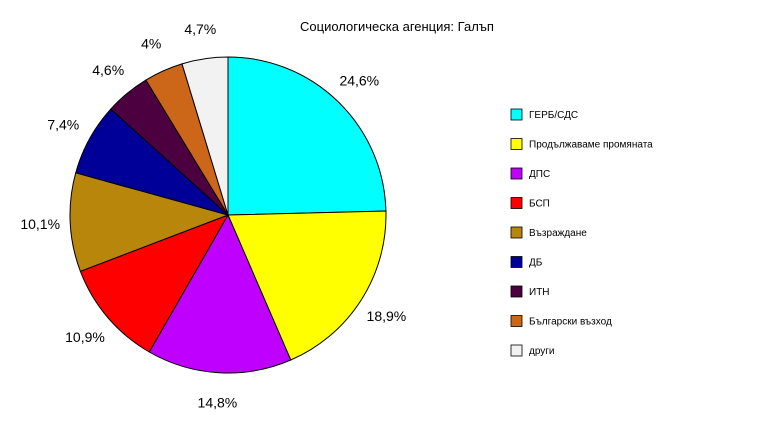 The width and height of the screenshot is (768, 432). What do you see at coordinates (108, 70) in the screenshot?
I see `slice-value-label: 4,6%` at bounding box center [108, 70].